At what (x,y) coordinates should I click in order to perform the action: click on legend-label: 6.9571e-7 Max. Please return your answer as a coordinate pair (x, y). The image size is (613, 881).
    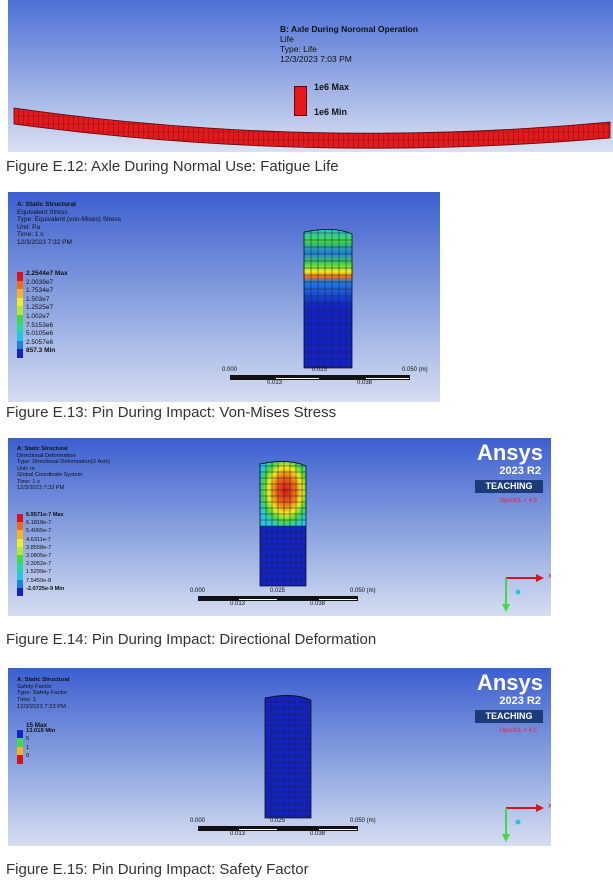
    Looking at the image, I should click on (45, 515).